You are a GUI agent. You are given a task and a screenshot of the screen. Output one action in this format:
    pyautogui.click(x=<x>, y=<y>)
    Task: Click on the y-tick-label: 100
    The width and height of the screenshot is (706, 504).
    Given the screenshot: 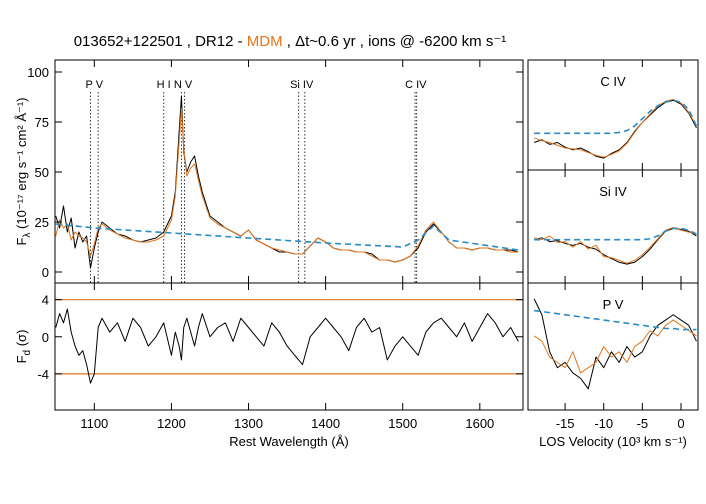 What is the action you would take?
    pyautogui.click(x=38, y=72)
    